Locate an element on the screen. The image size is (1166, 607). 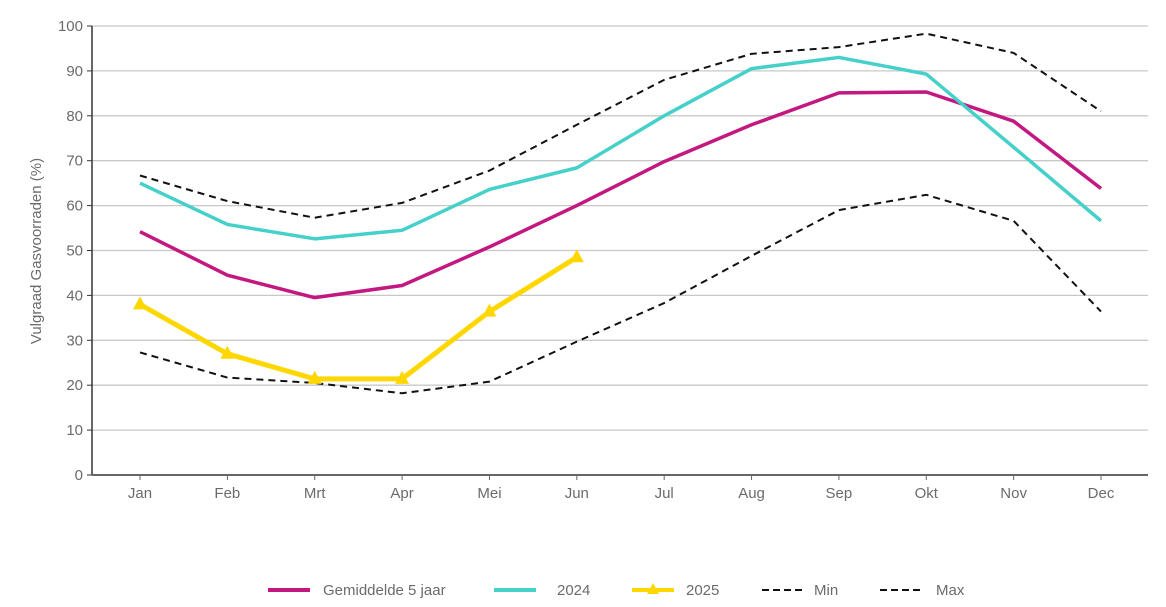
x-tick-label: Mrt is located at coordinates (315, 493).